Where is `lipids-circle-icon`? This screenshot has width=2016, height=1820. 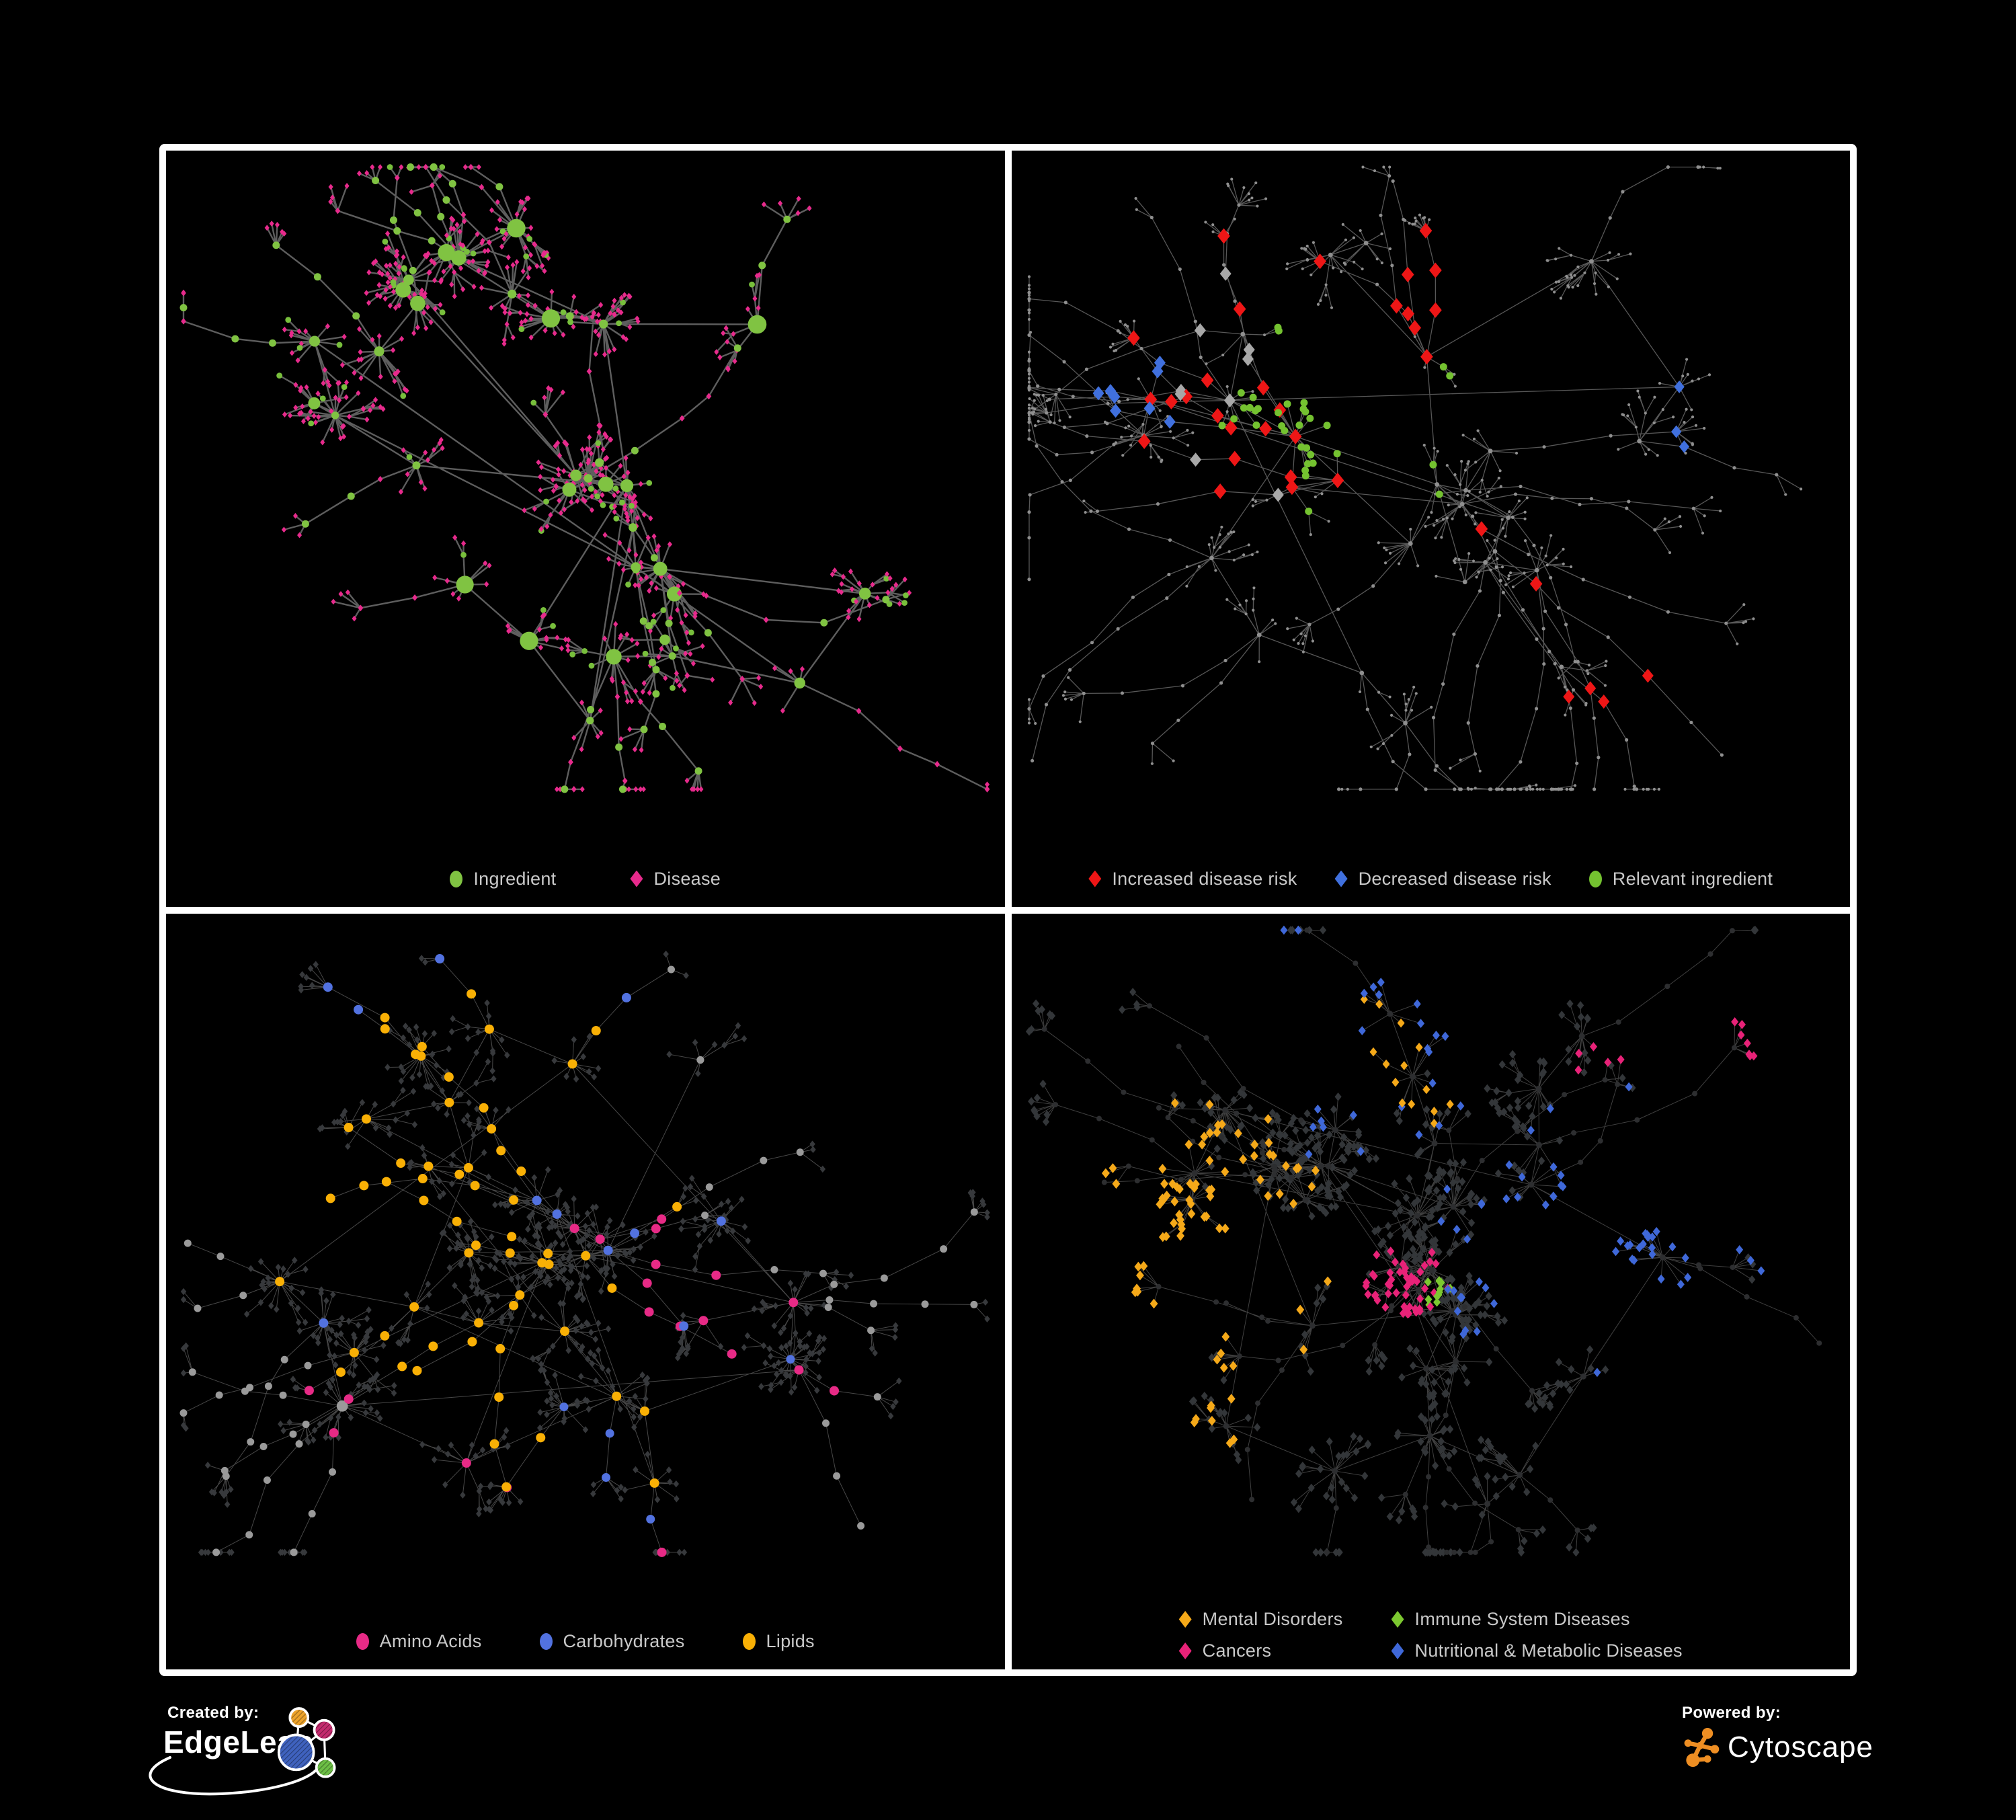 lipids-circle-icon is located at coordinates (749, 1641).